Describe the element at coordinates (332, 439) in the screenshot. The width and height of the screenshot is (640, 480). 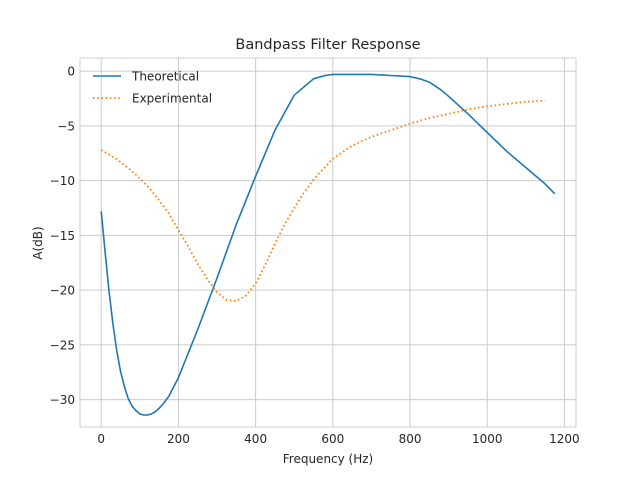
I see `x-tick-label: 600` at that location.